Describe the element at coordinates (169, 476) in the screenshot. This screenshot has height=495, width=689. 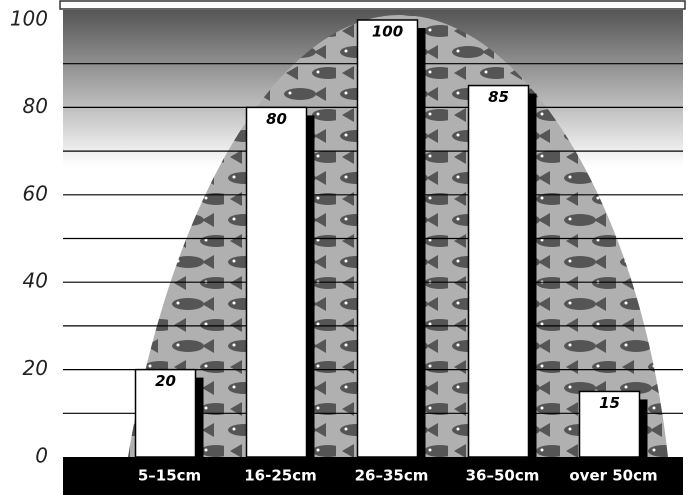
I see `x-tick-label: 5–15cm` at that location.